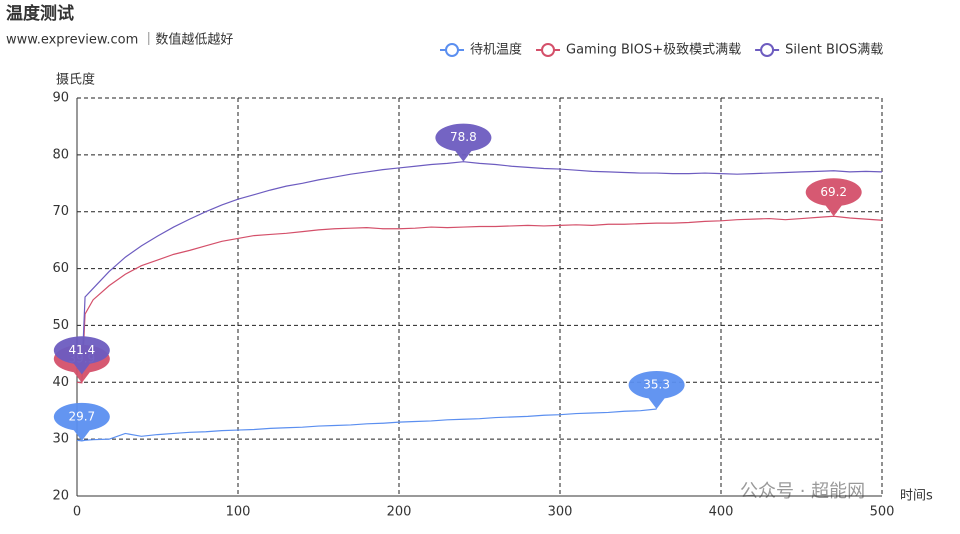 The height and width of the screenshot is (534, 960). Describe the element at coordinates (366, 425) in the screenshot. I see `series-line` at that location.